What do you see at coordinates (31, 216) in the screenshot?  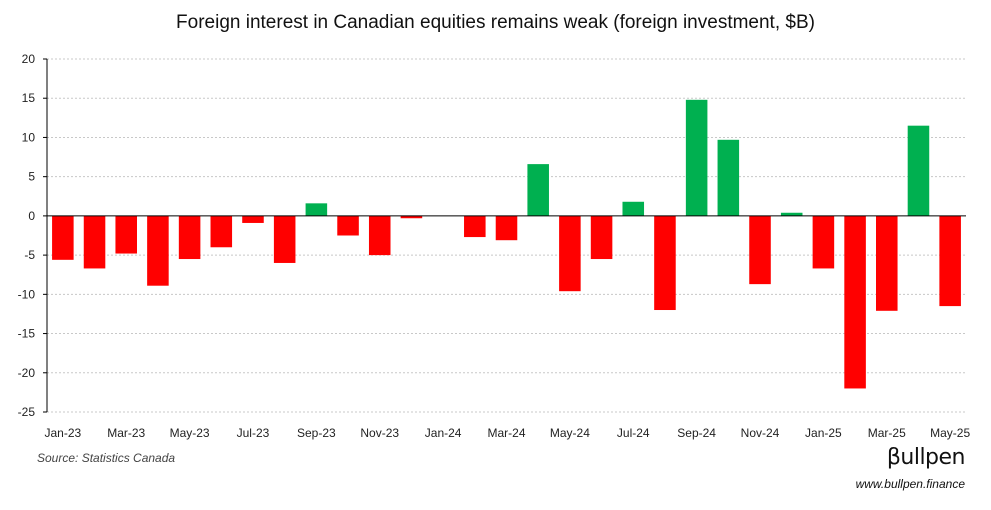 I see `y-tick-label: 0` at bounding box center [31, 216].